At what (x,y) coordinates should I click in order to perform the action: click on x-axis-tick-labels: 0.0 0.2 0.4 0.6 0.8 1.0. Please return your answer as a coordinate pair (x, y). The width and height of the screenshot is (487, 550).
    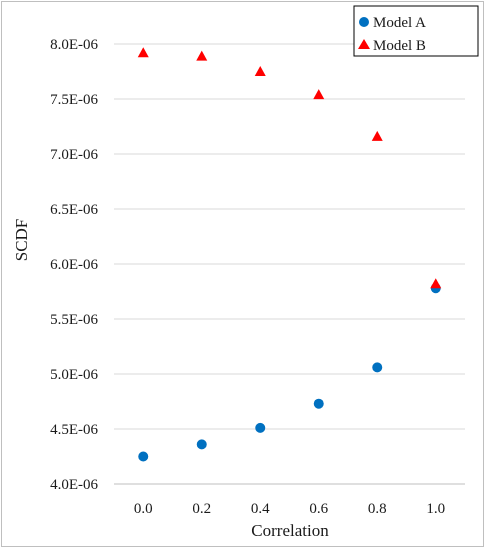
    Looking at the image, I should click on (289, 509).